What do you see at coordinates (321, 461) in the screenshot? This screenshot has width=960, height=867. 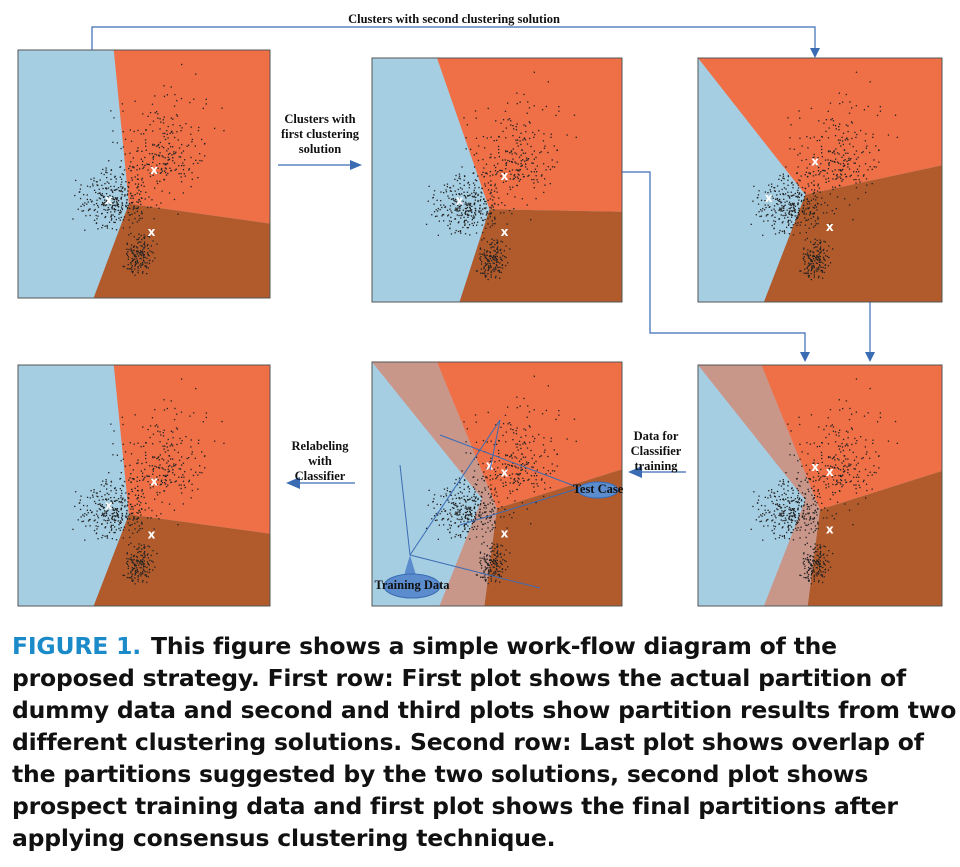 I see `relabeling-label: Relabeling with Classifier` at bounding box center [321, 461].